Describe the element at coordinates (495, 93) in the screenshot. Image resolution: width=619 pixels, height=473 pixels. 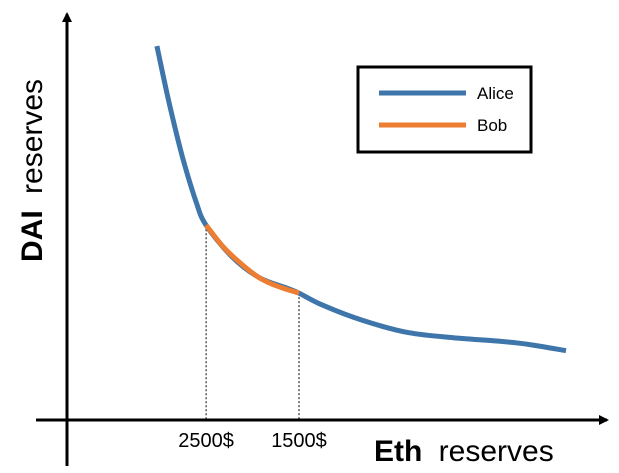
I see `legend-label-alice: Alice` at that location.